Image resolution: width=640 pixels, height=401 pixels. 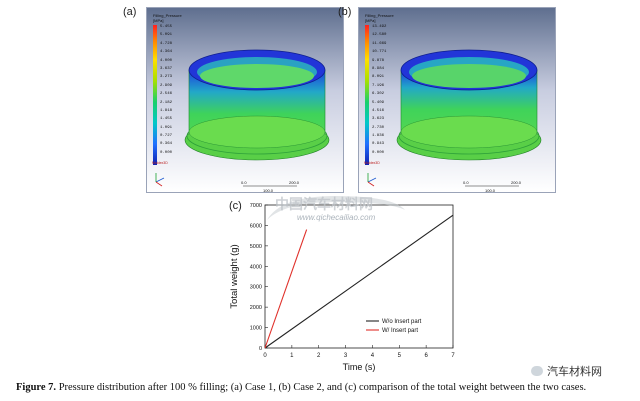 What do you see at coordinates (402, 322) in the screenshot?
I see `legend-label-1: W/o Insert part` at bounding box center [402, 322].